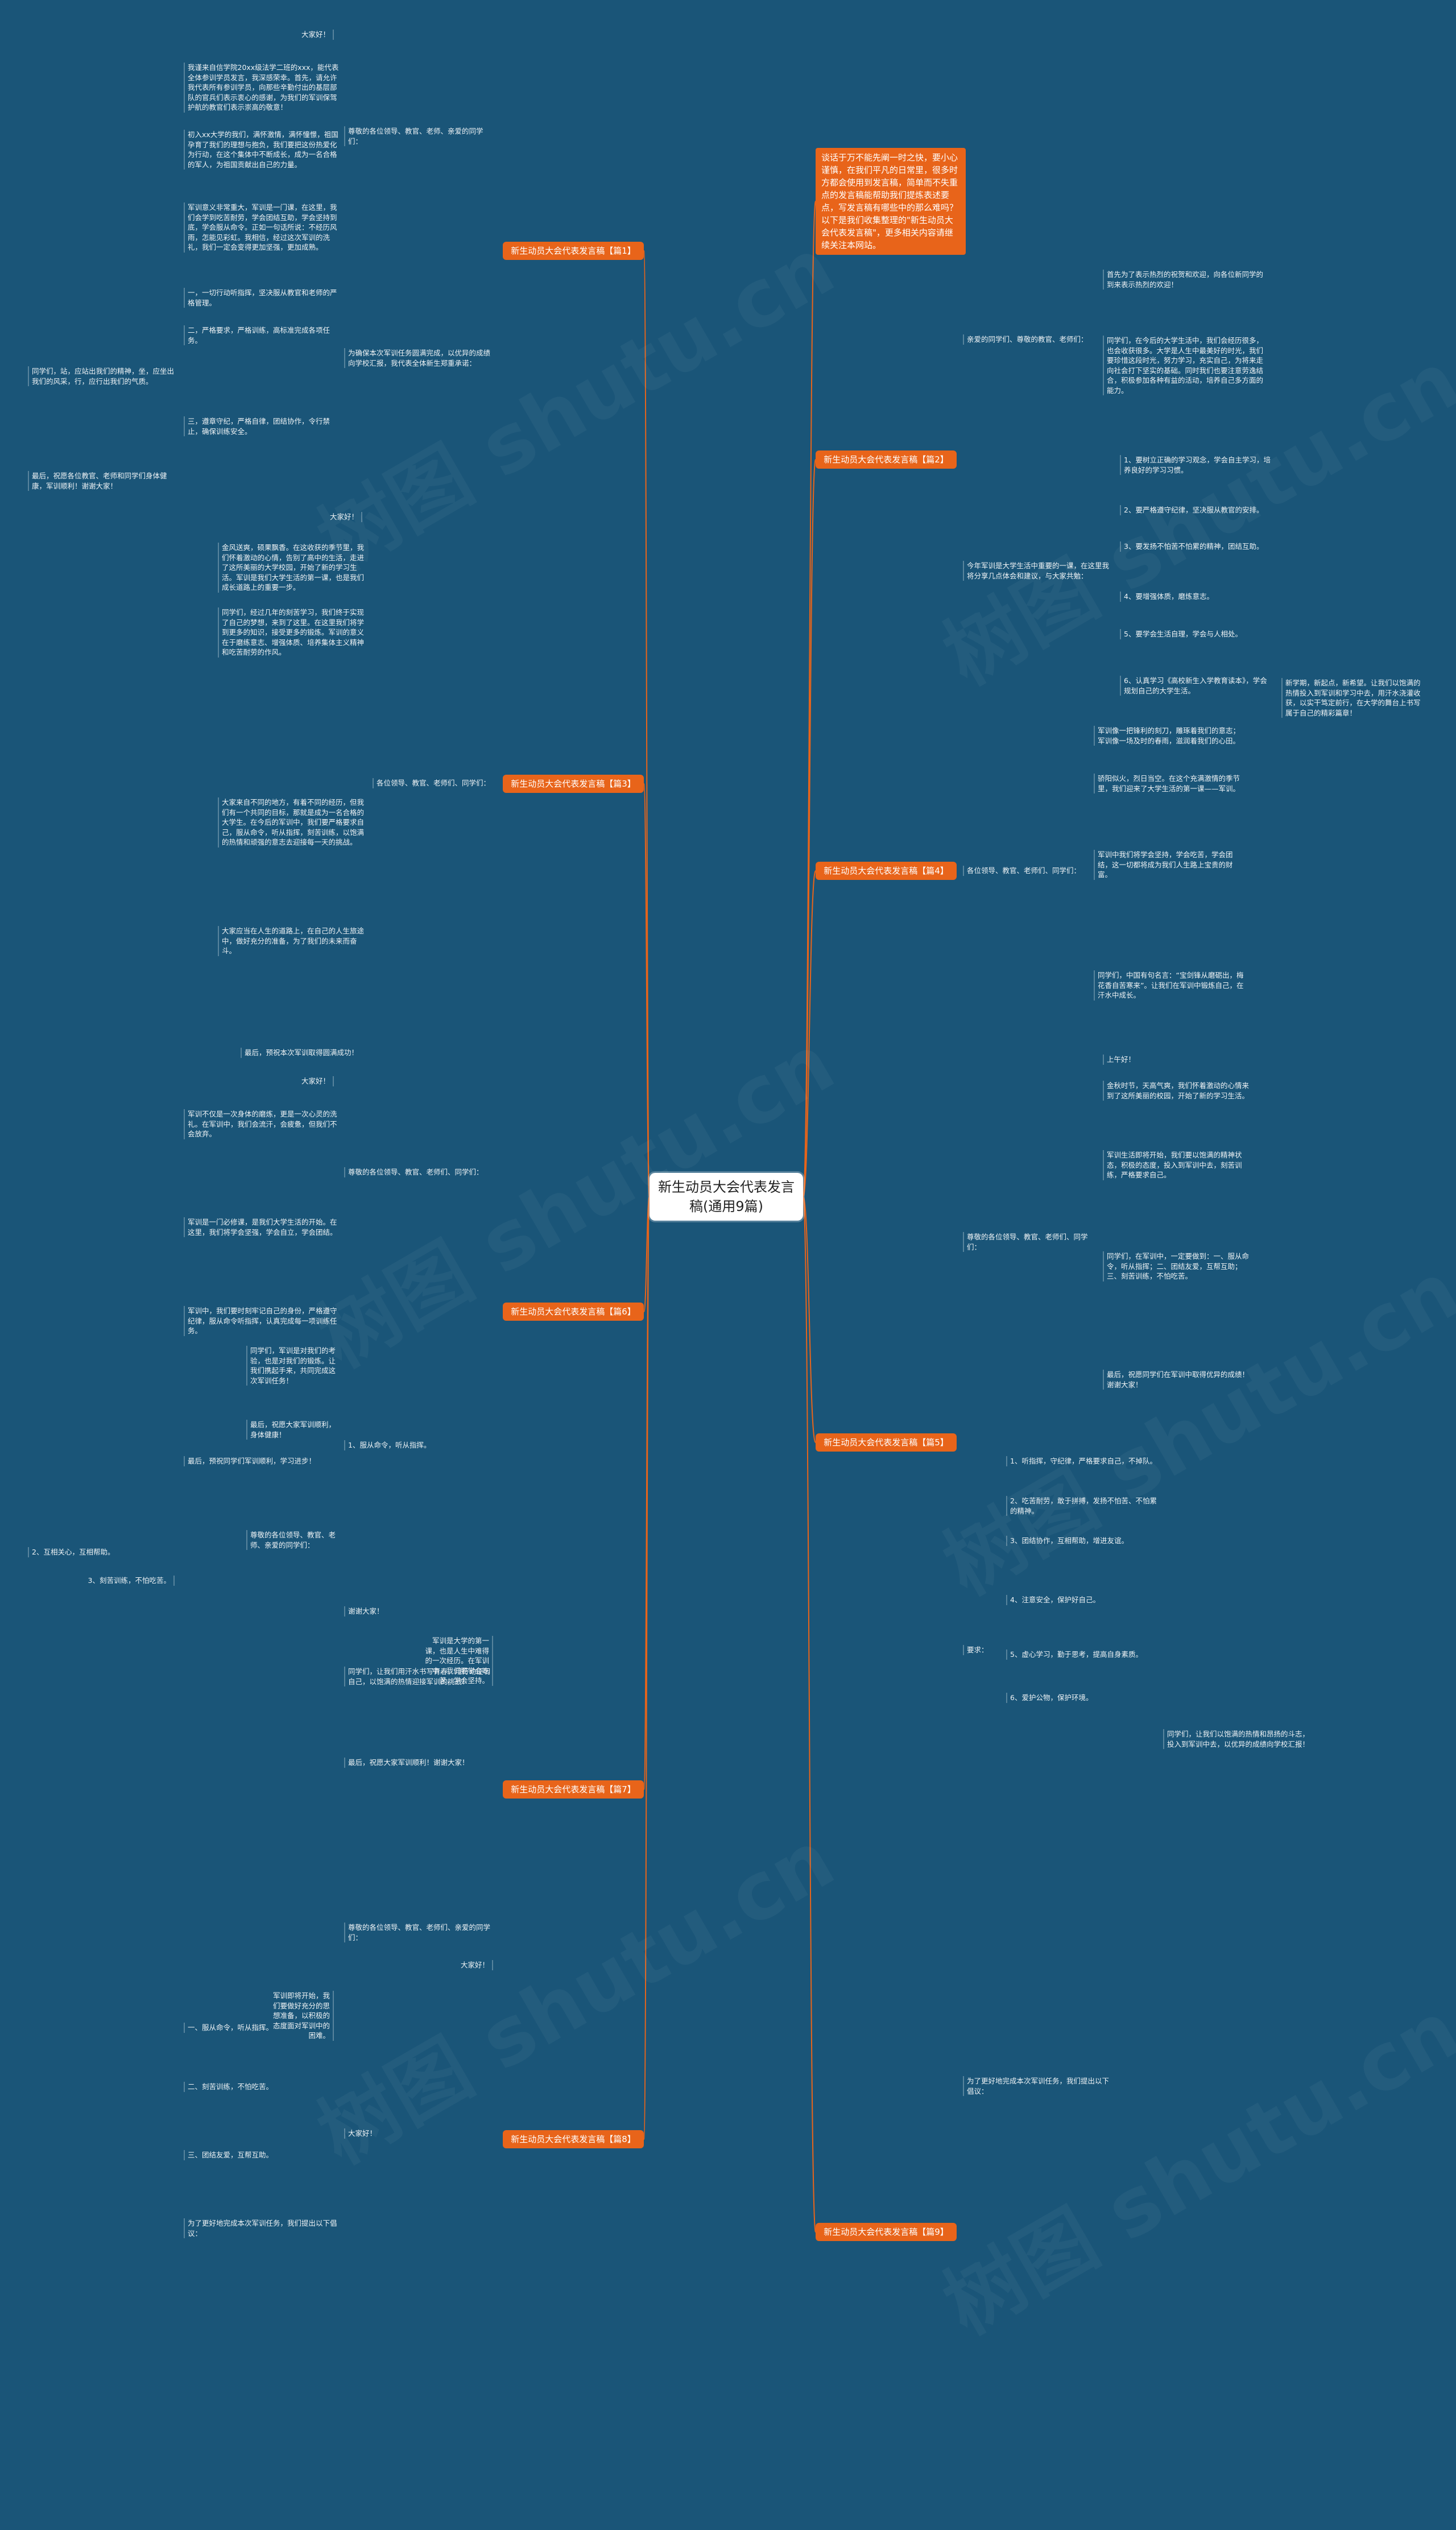 This screenshot has height=2530, width=1456. What do you see at coordinates (259, 426) in the screenshot?
I see `leaf-text: 三，遵章守纪，严格自律，团结协作，令行禁止，确保训练安全。` at bounding box center [259, 426].